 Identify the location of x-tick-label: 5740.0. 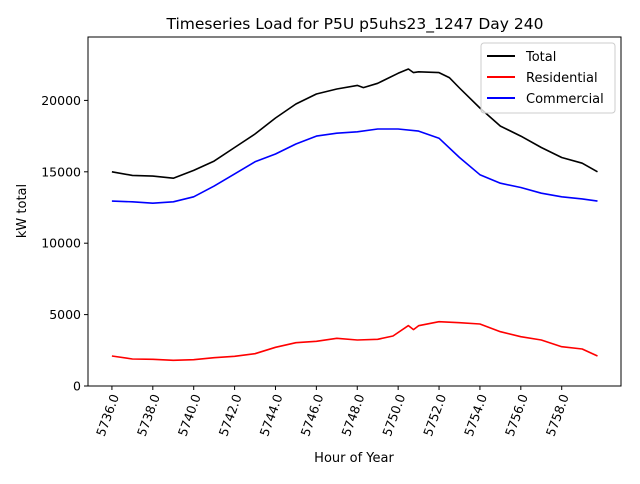
(189, 415).